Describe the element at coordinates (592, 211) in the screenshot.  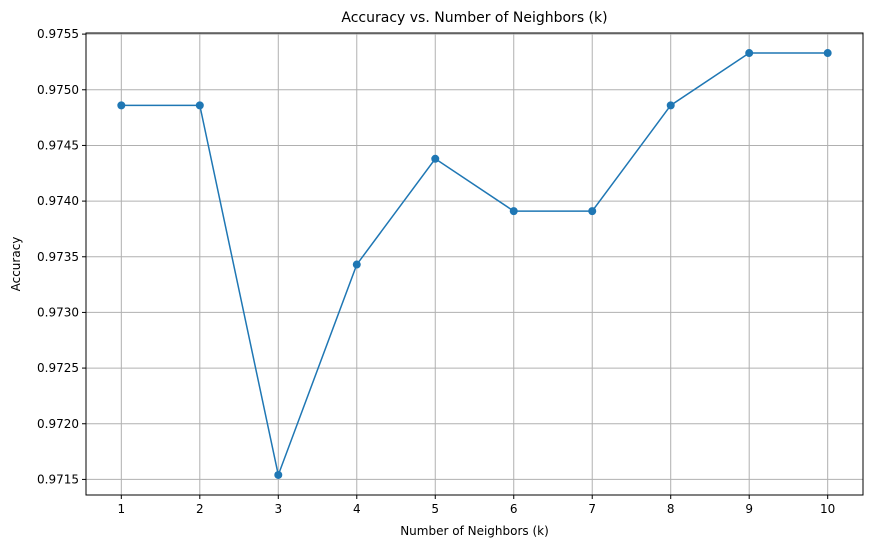
I see `data-point-k7` at that location.